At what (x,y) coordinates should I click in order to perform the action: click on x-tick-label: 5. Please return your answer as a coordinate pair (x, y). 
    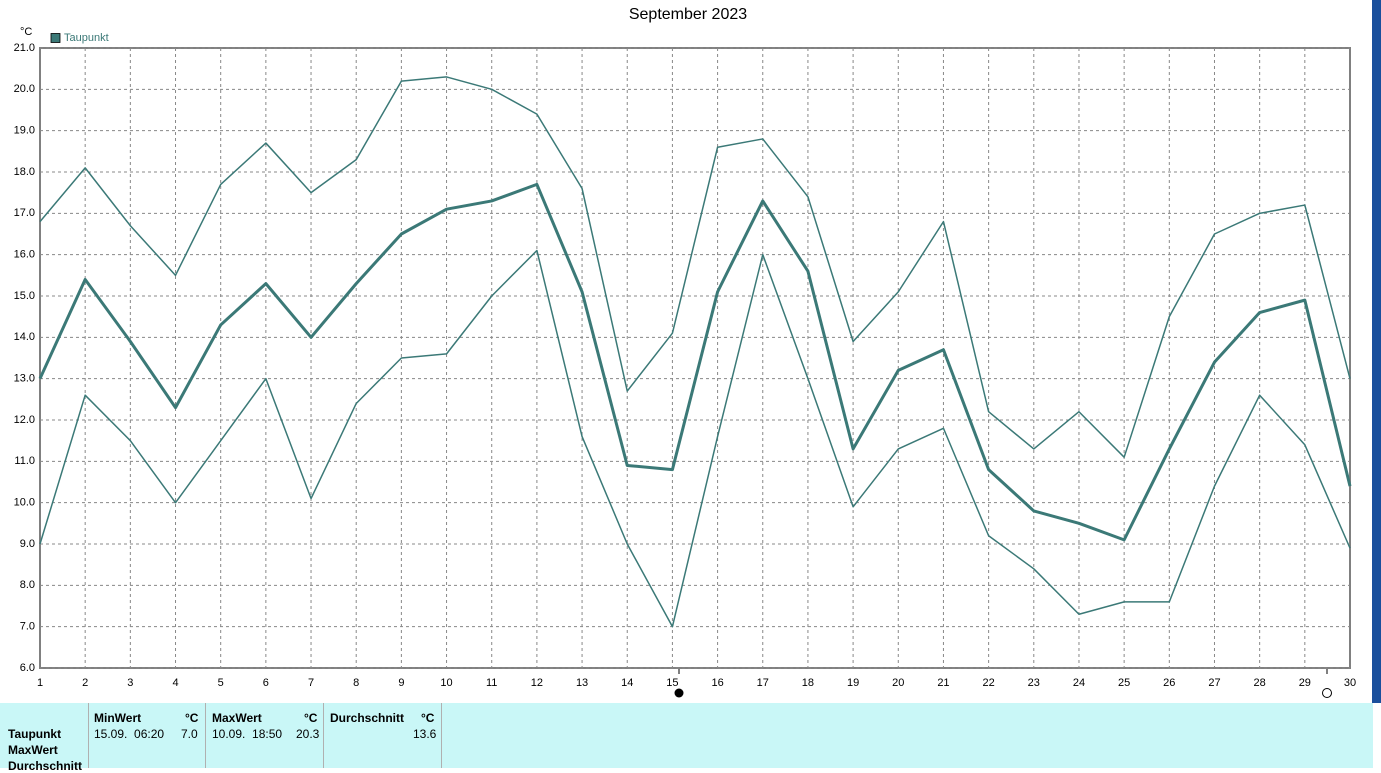
    Looking at the image, I should click on (221, 683).